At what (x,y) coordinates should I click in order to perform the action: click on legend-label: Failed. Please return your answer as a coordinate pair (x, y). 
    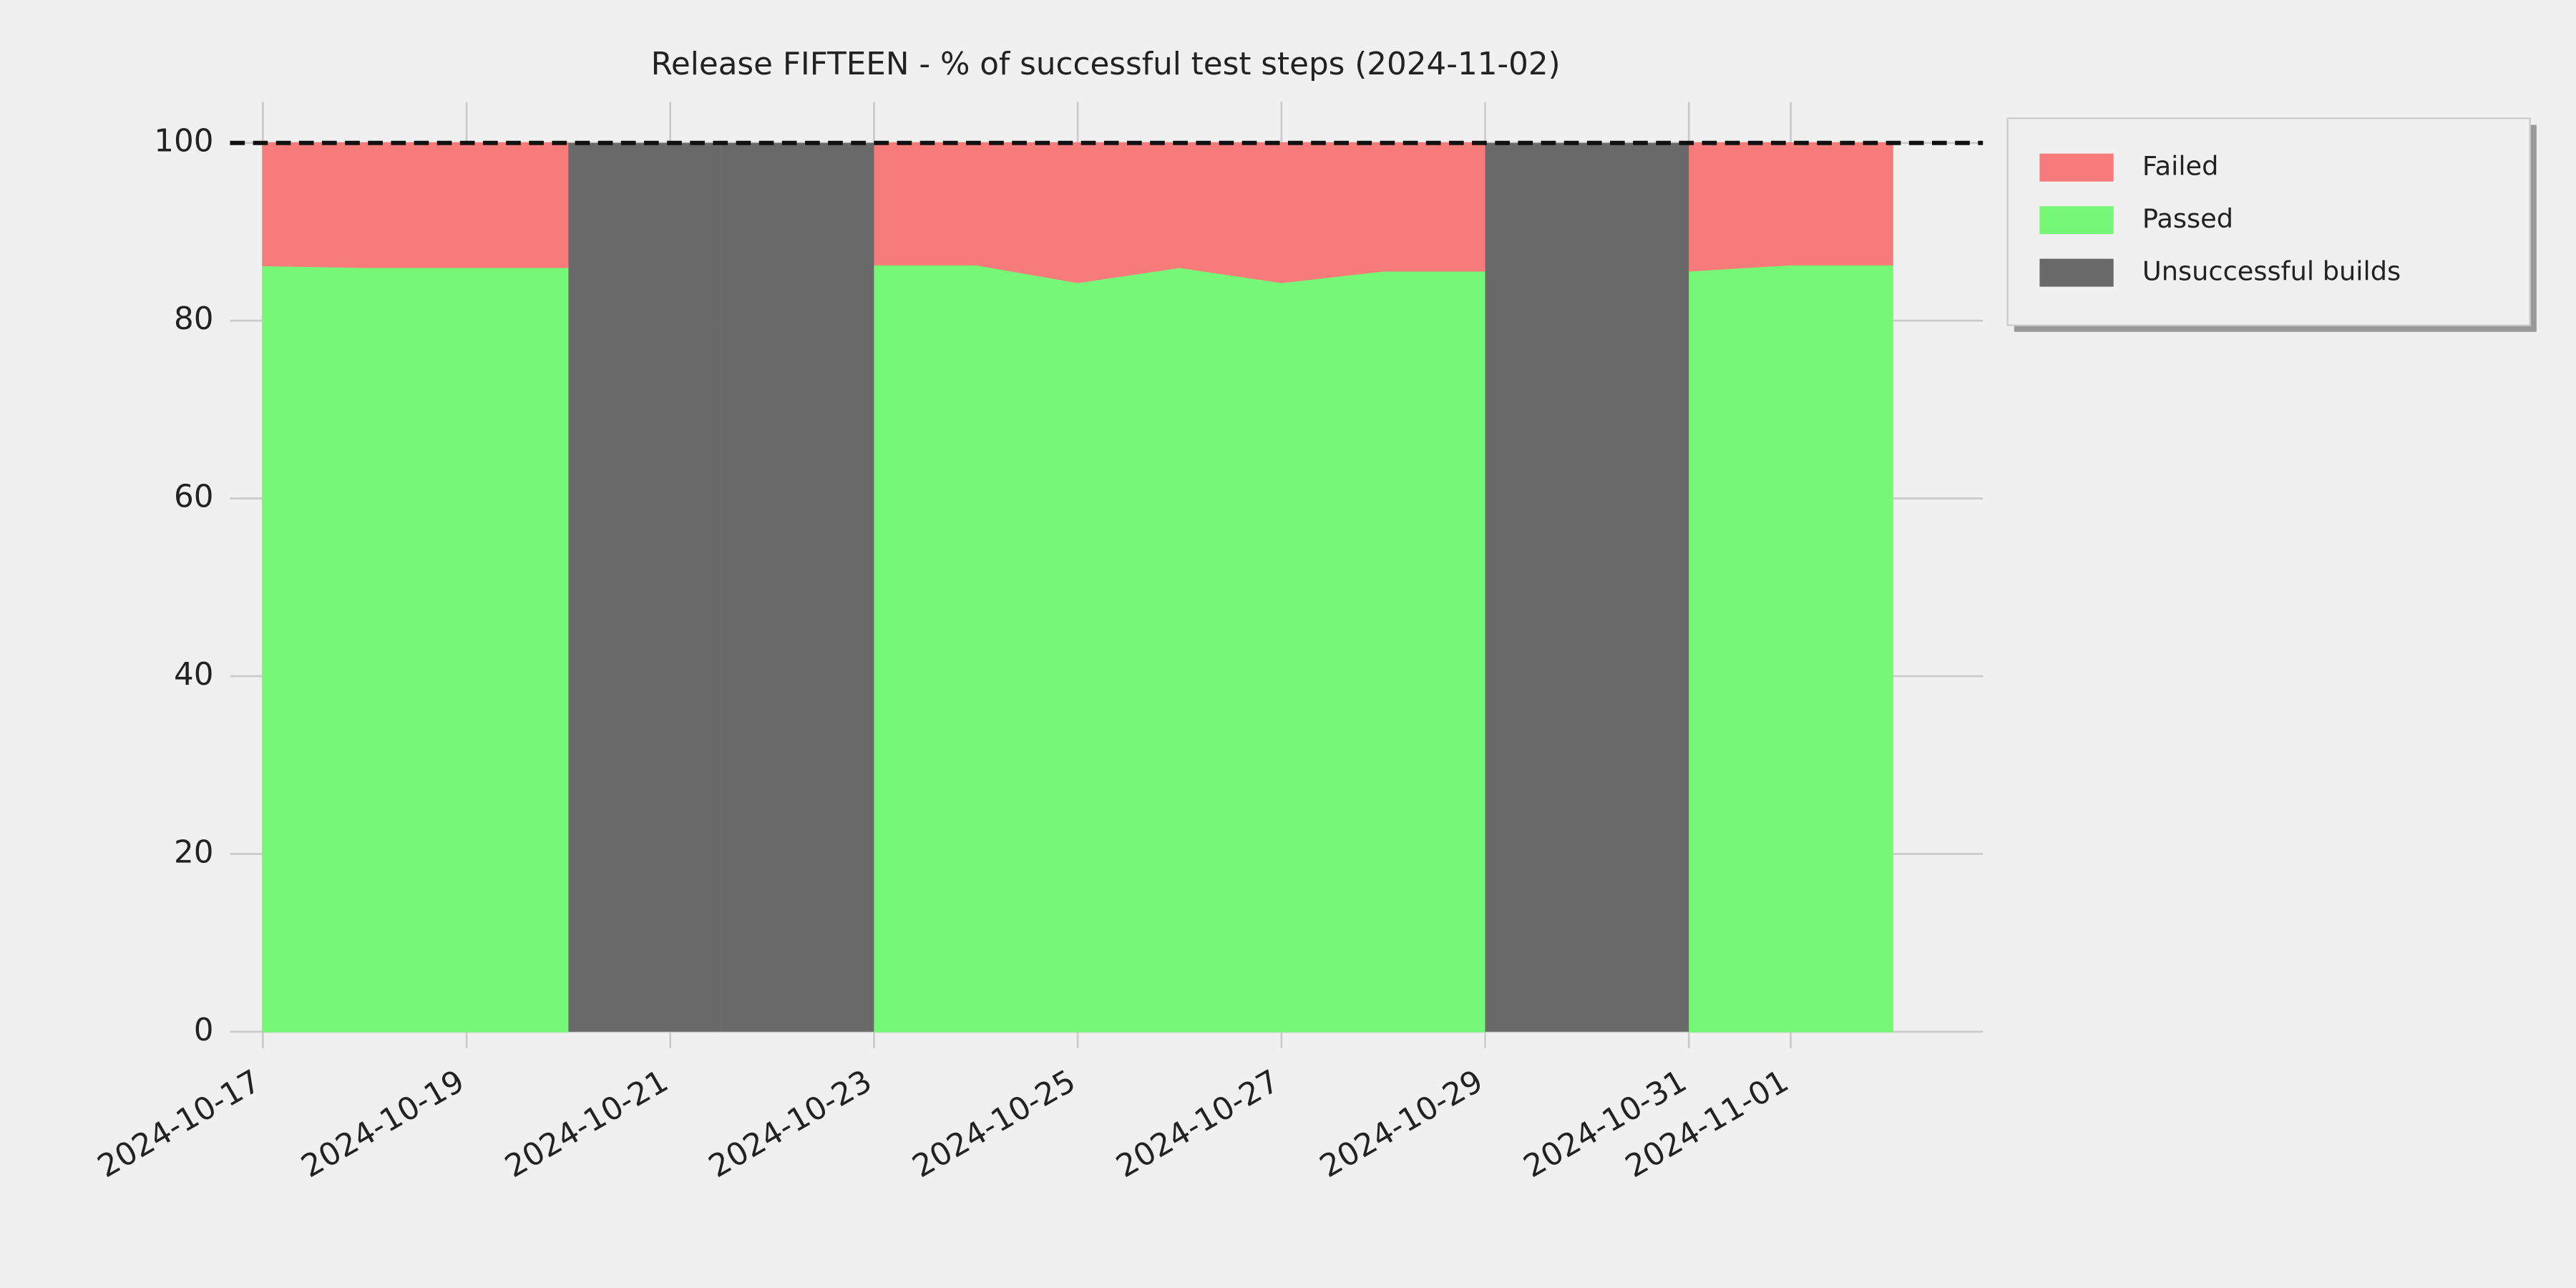
    Looking at the image, I should click on (2180, 166).